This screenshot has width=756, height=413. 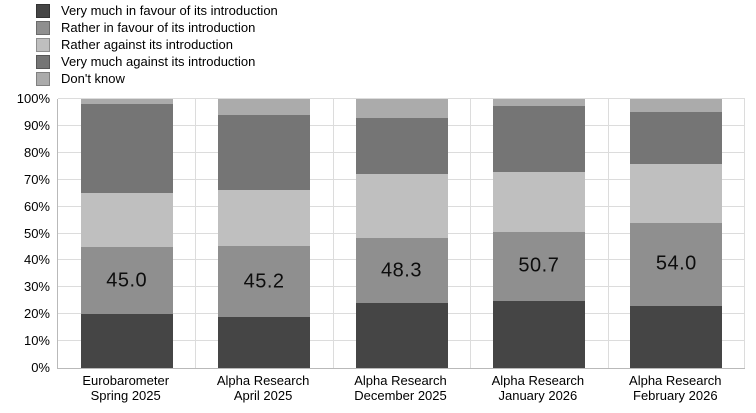 I want to click on y-axis-tick-label: 80%, so click(x=36, y=152).